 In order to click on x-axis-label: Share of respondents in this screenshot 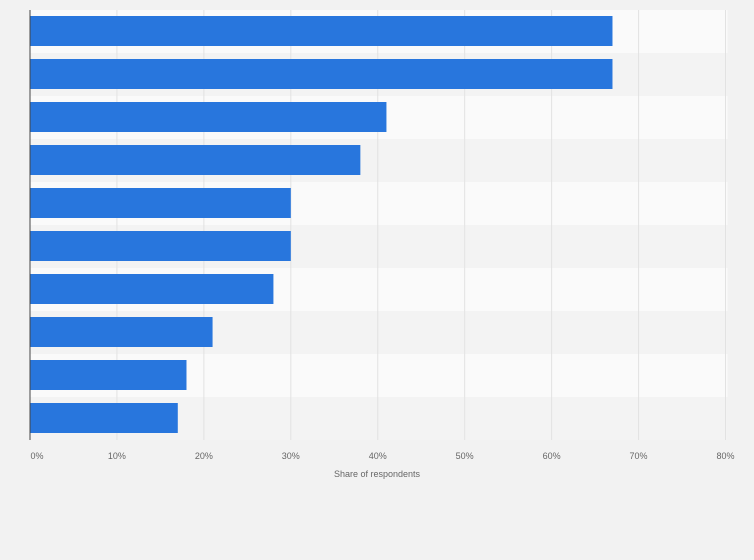, I will do `click(377, 474)`.